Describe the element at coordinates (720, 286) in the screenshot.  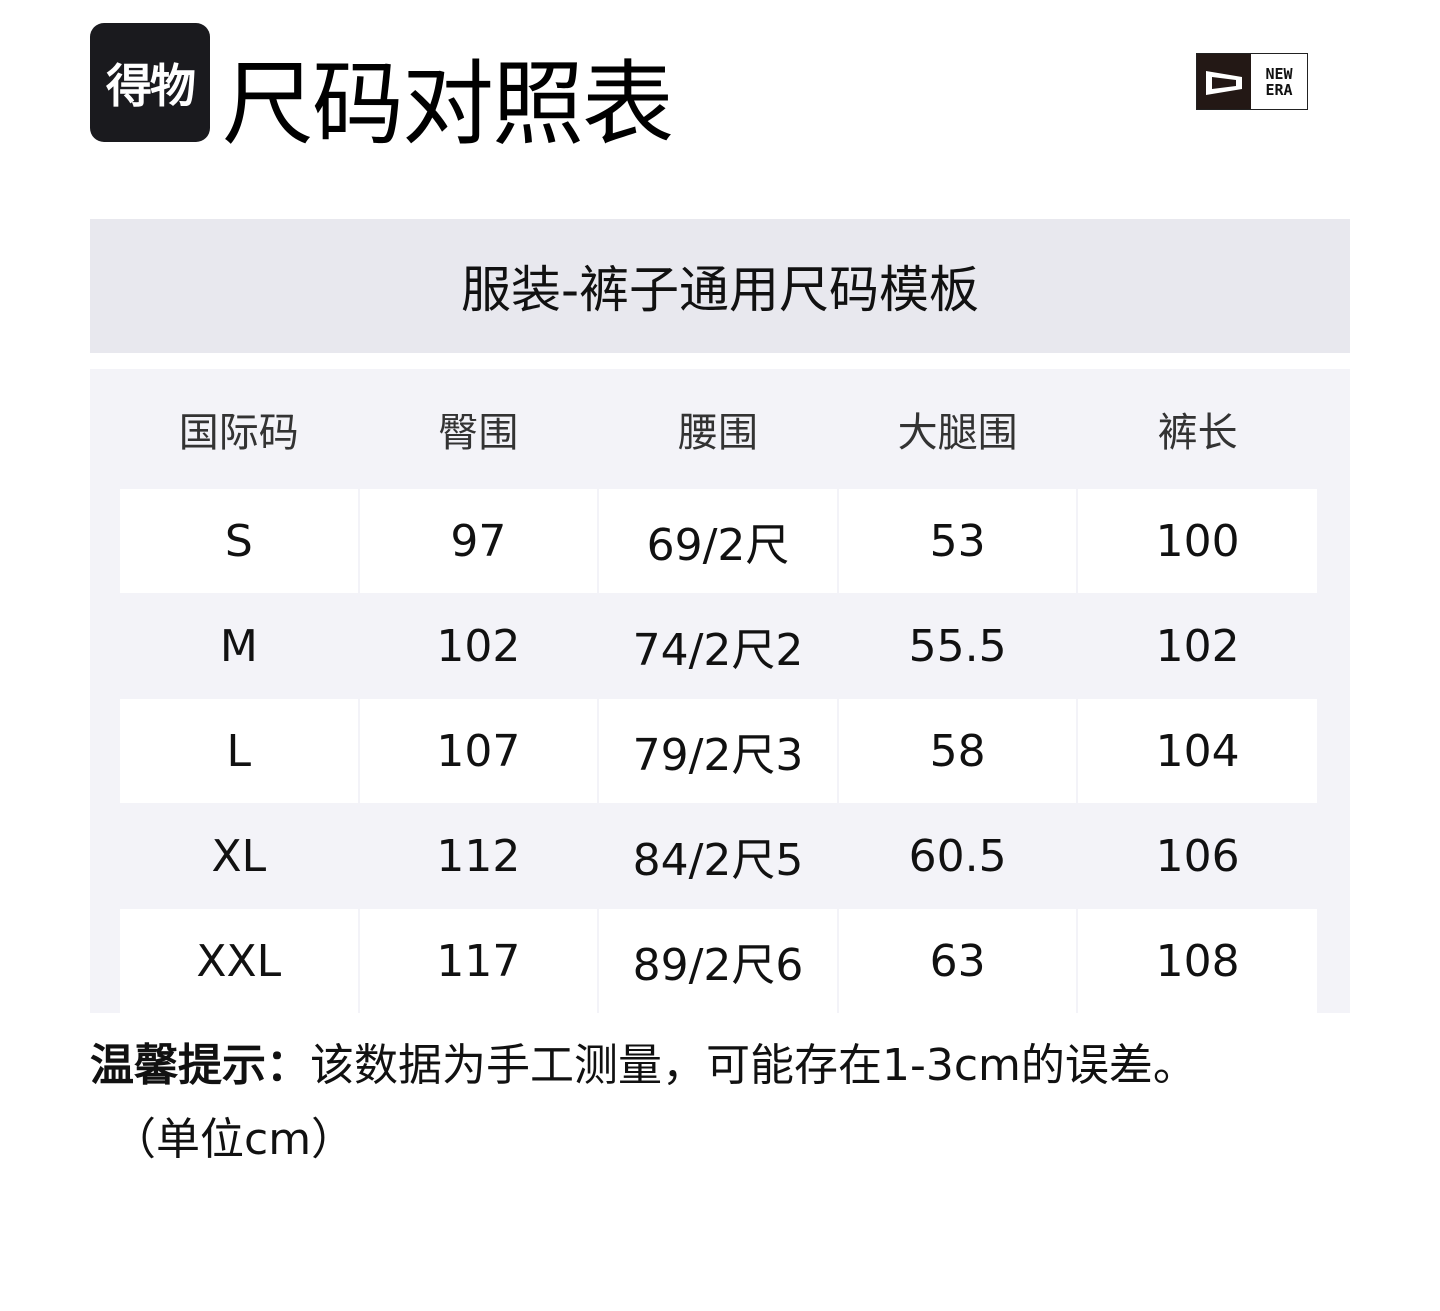
I see `template-title: 服装-裤子通用尺码模板` at that location.